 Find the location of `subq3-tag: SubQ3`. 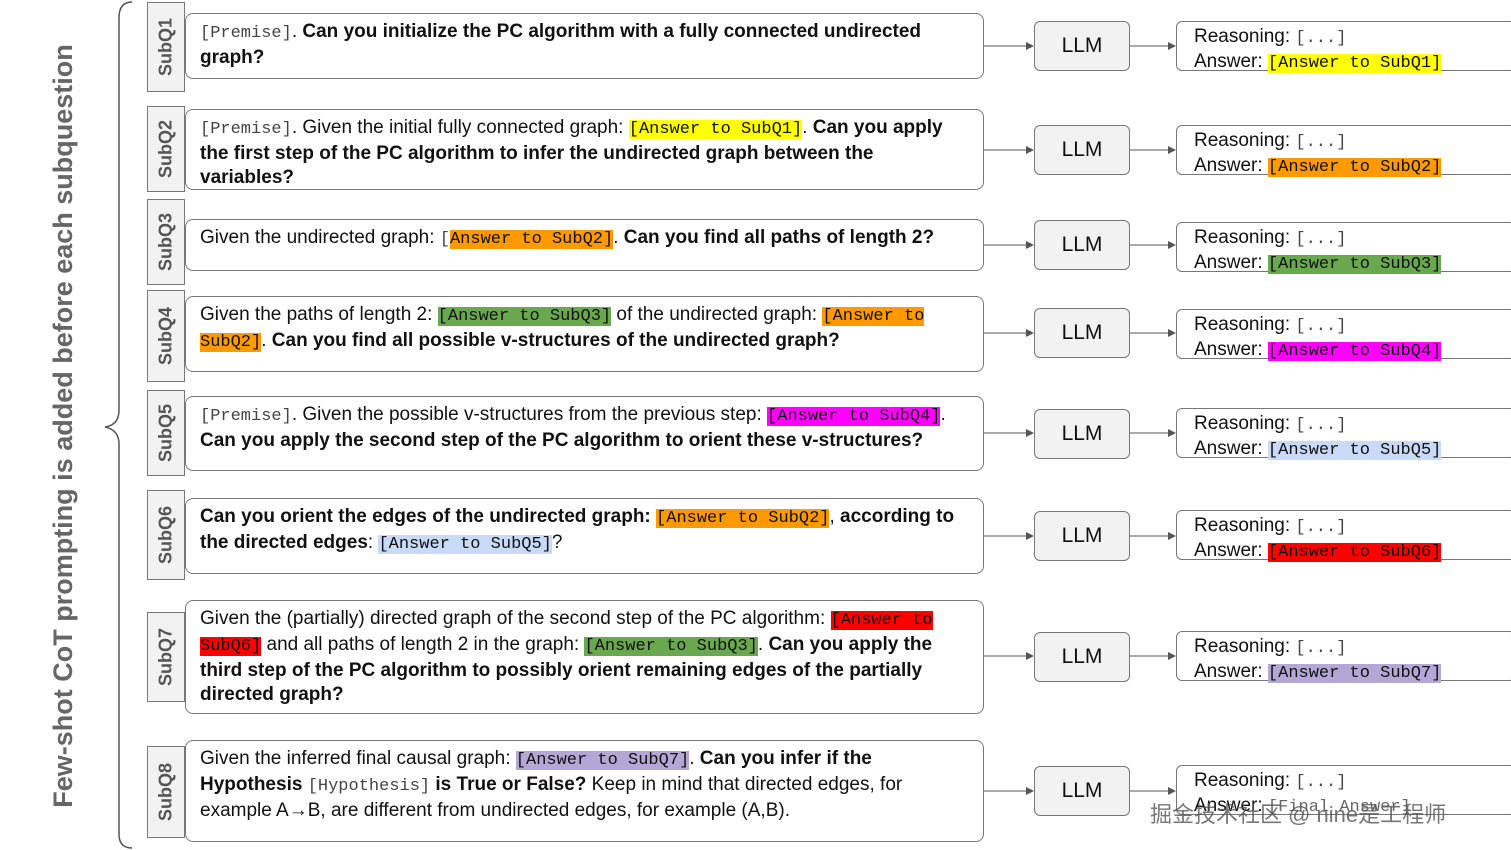

subq3-tag: SubQ3 is located at coordinates (166, 242).